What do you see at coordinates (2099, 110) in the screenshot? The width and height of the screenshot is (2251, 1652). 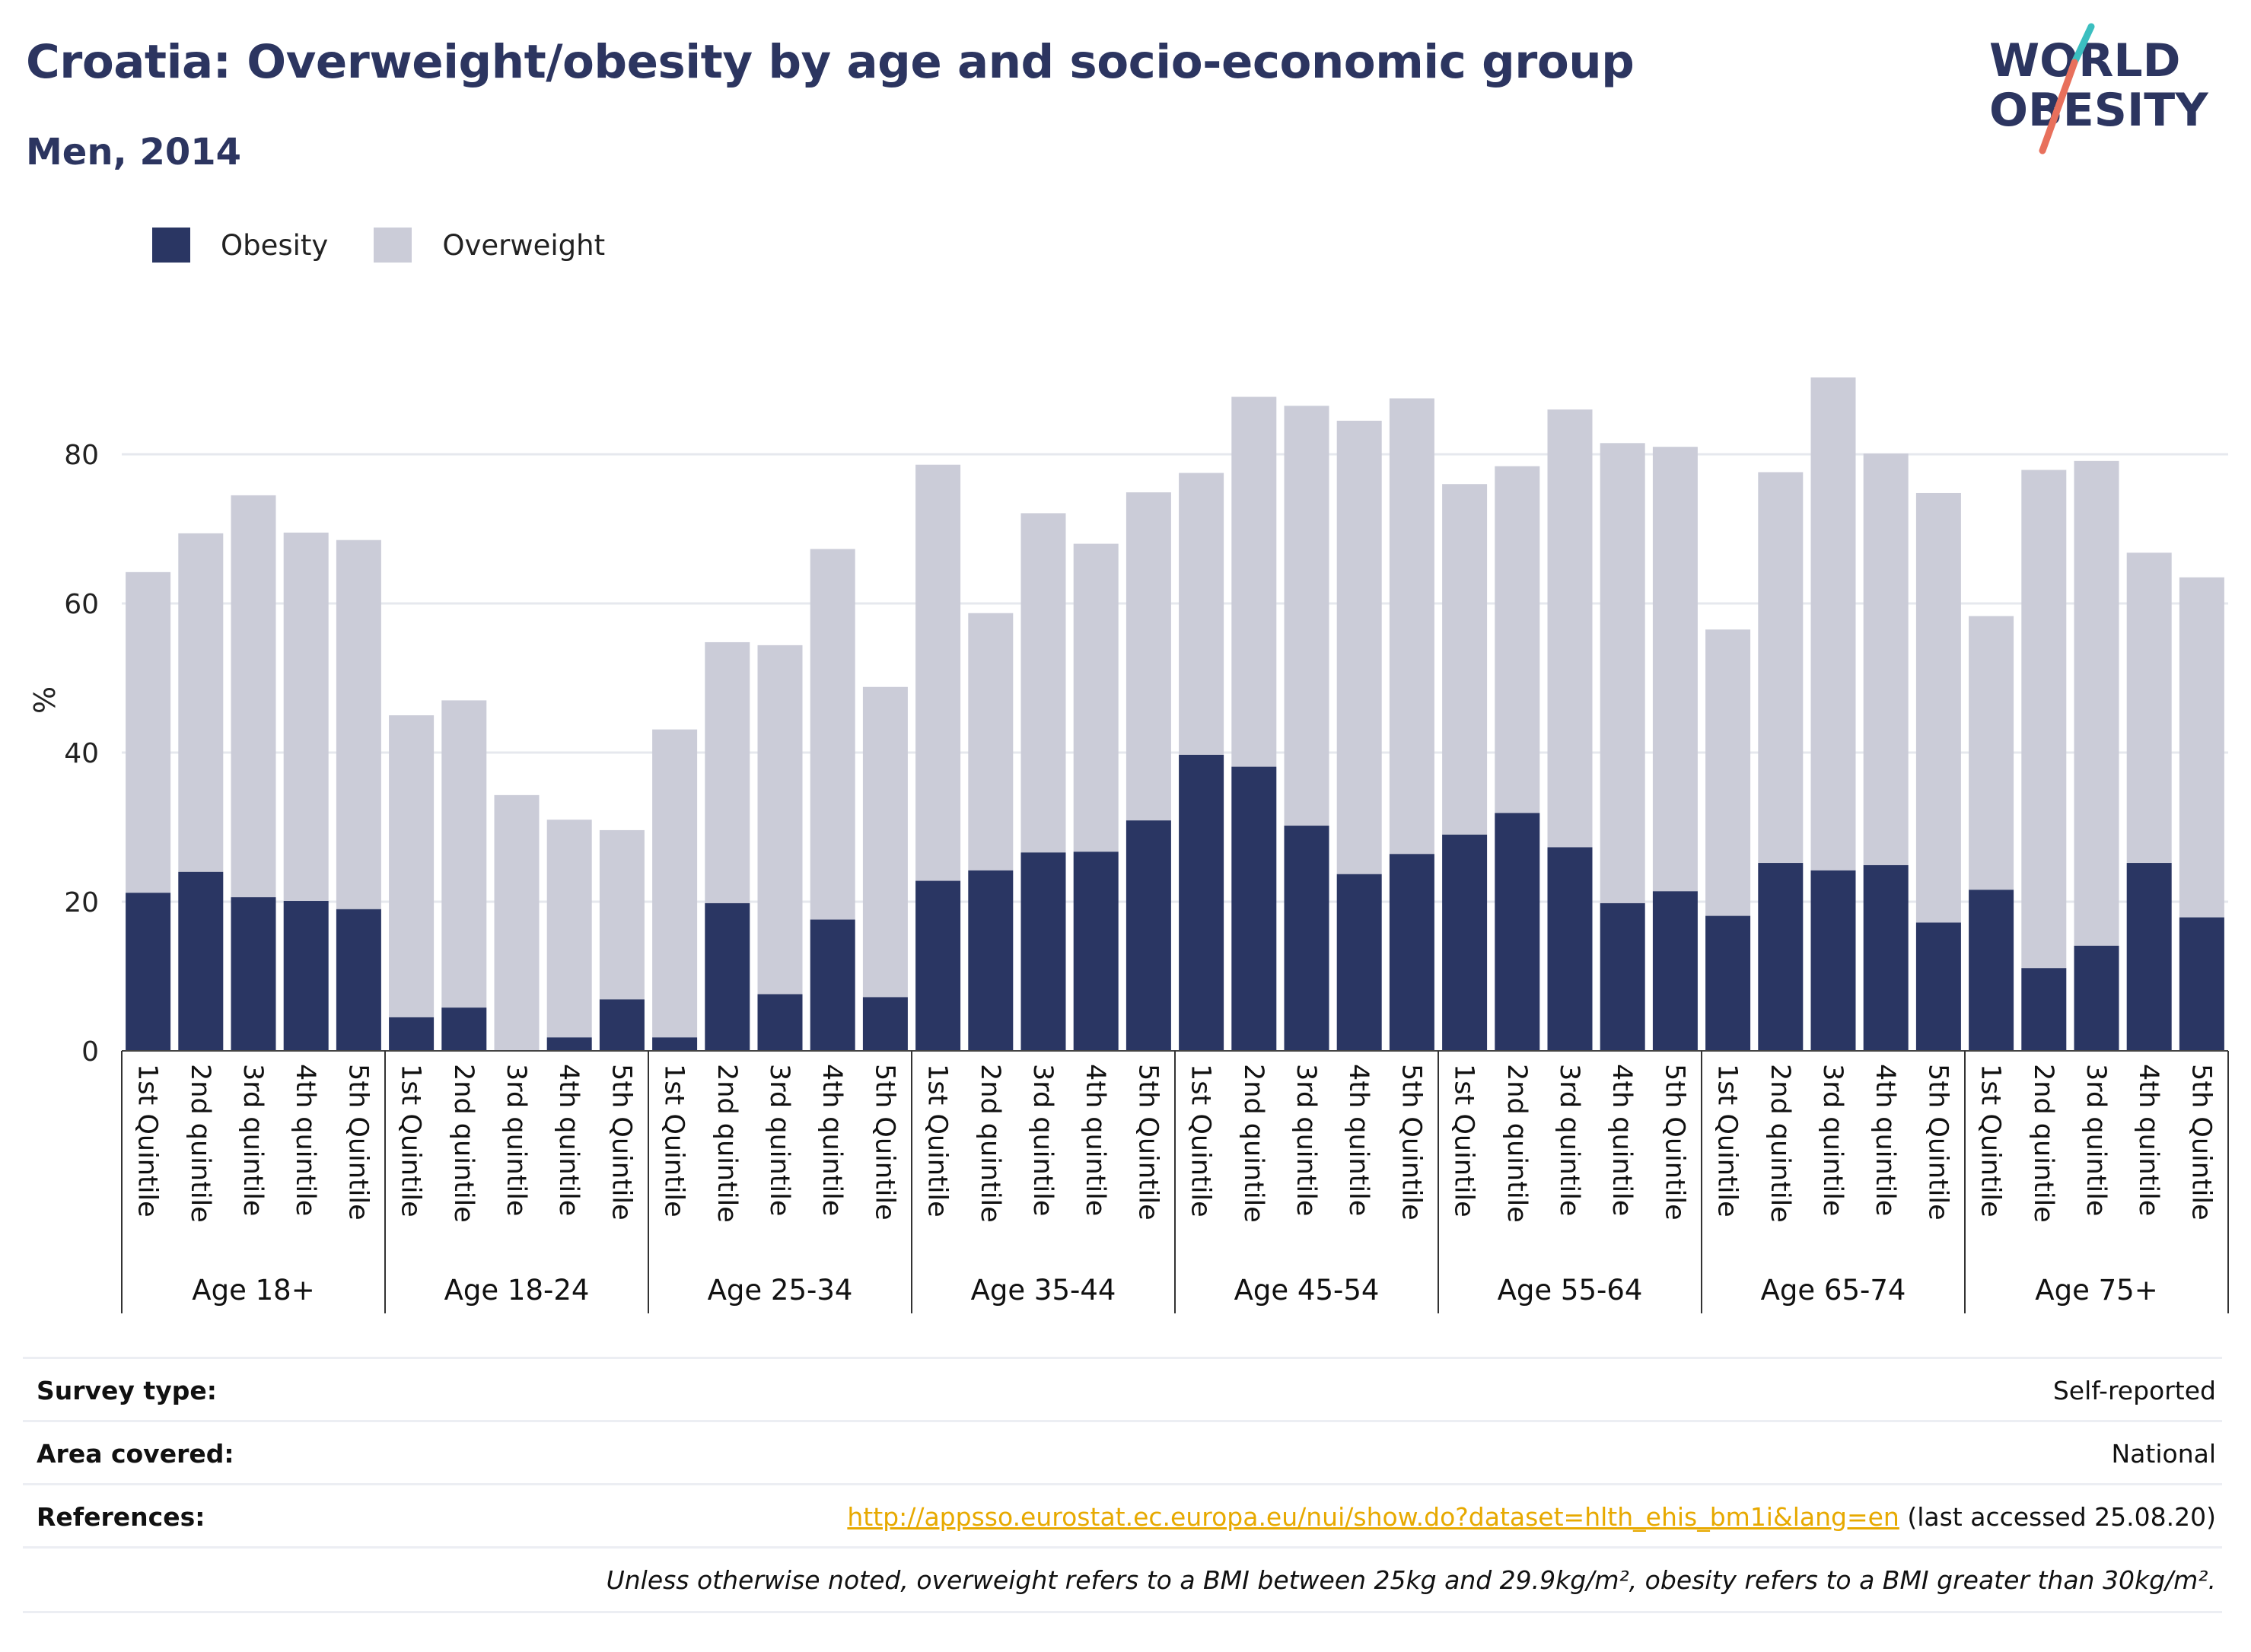 I see `logo-line-obesity: OBESITY` at bounding box center [2099, 110].